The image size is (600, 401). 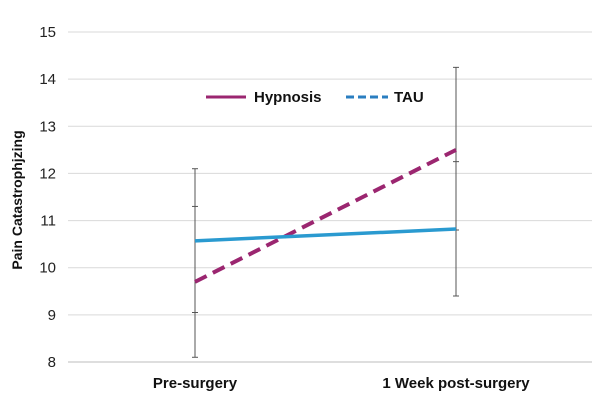 What do you see at coordinates (52, 315) in the screenshot?
I see `y-tick-label: 9` at bounding box center [52, 315].